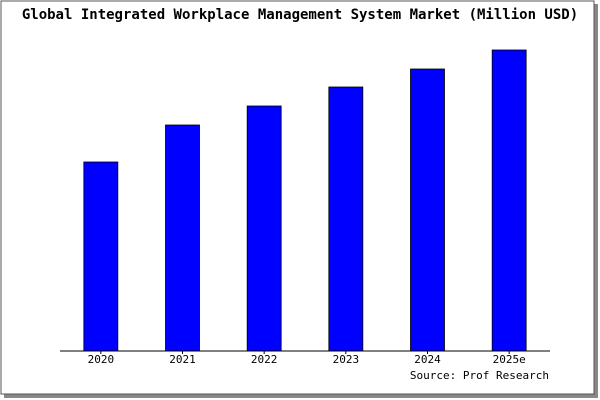  Describe the element at coordinates (509, 359) in the screenshot. I see `x-tick-label: 2025e` at that location.